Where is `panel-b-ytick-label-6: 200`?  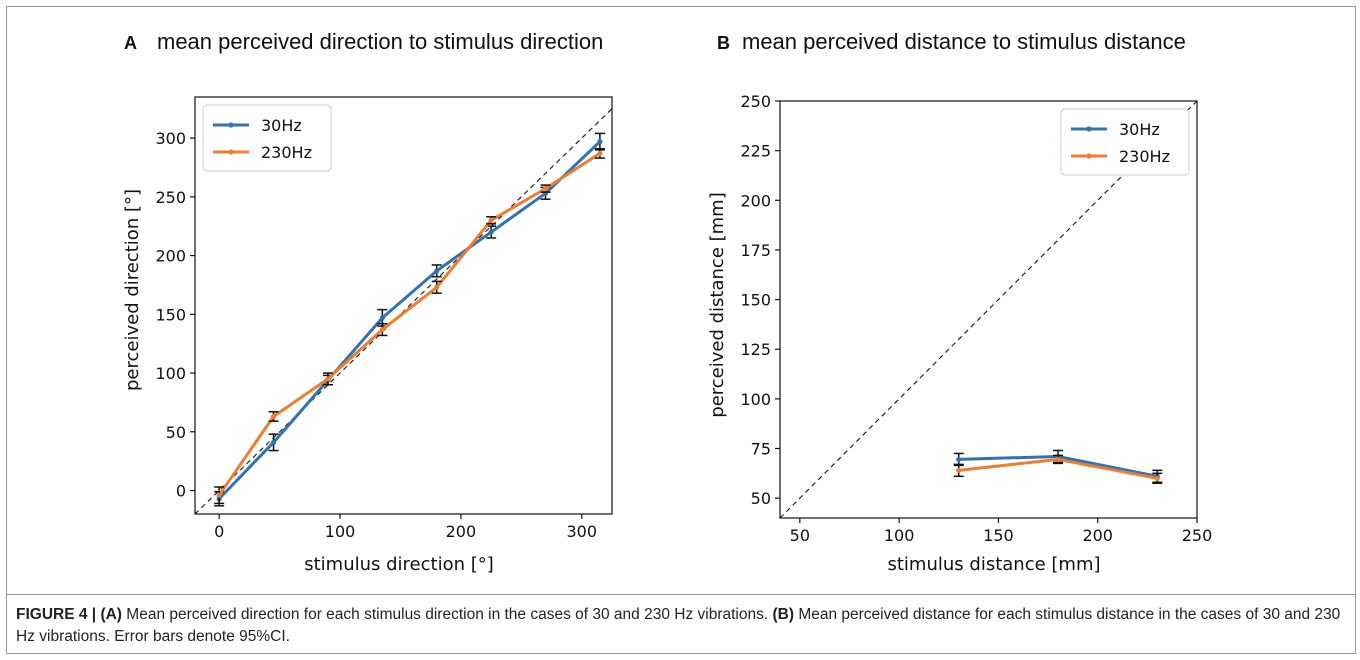
panel-b-ytick-label-6: 200 is located at coordinates (755, 200).